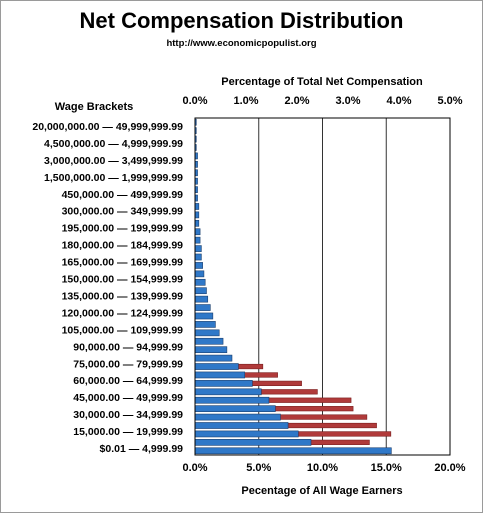  Describe the element at coordinates (322, 82) in the screenshot. I see `top-axis-label: Percentage of Total Net Compensation` at that location.